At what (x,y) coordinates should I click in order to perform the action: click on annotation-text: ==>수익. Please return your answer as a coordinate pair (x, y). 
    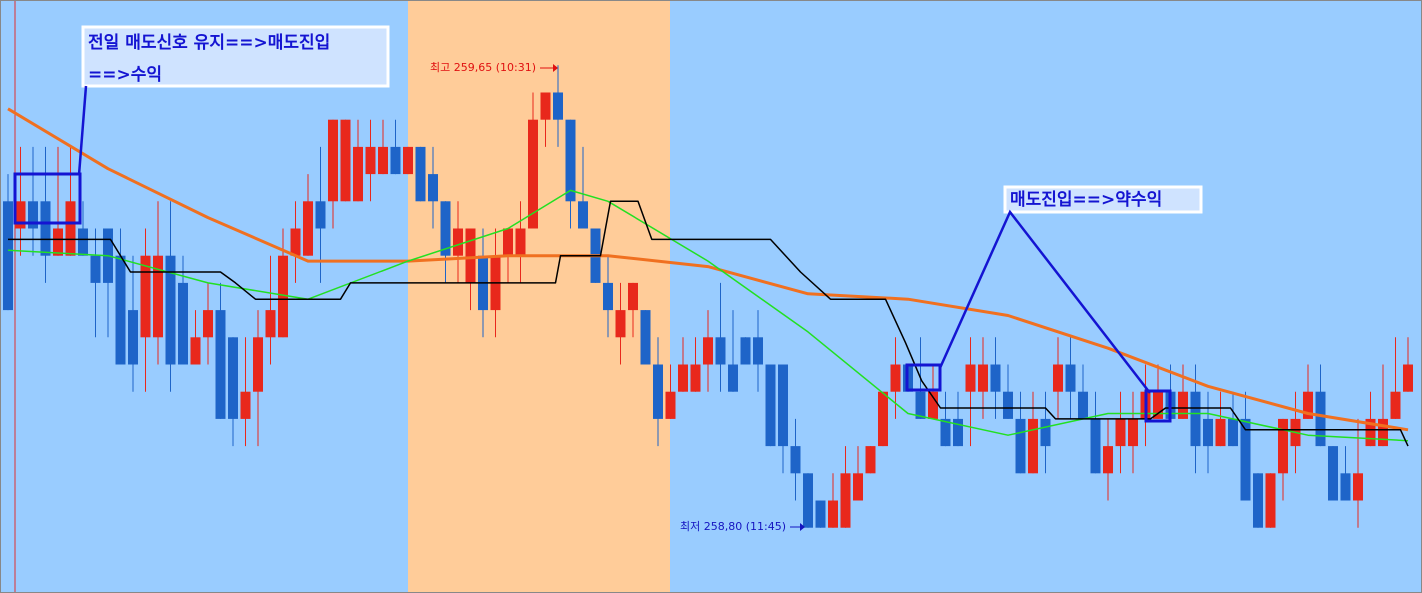
    Looking at the image, I should click on (125, 75).